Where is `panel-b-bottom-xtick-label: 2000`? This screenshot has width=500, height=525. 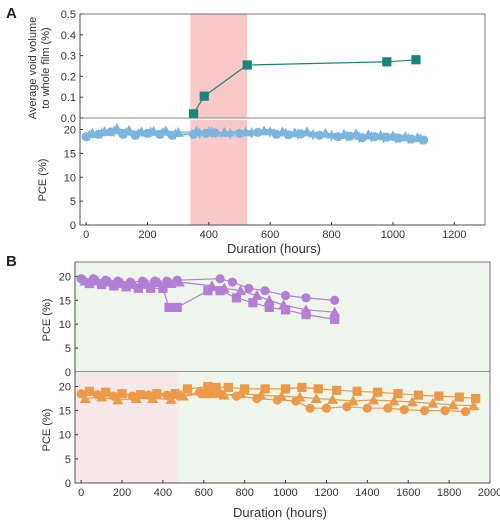 panel-b-bottom-xtick-label: 2000 is located at coordinates (489, 493).